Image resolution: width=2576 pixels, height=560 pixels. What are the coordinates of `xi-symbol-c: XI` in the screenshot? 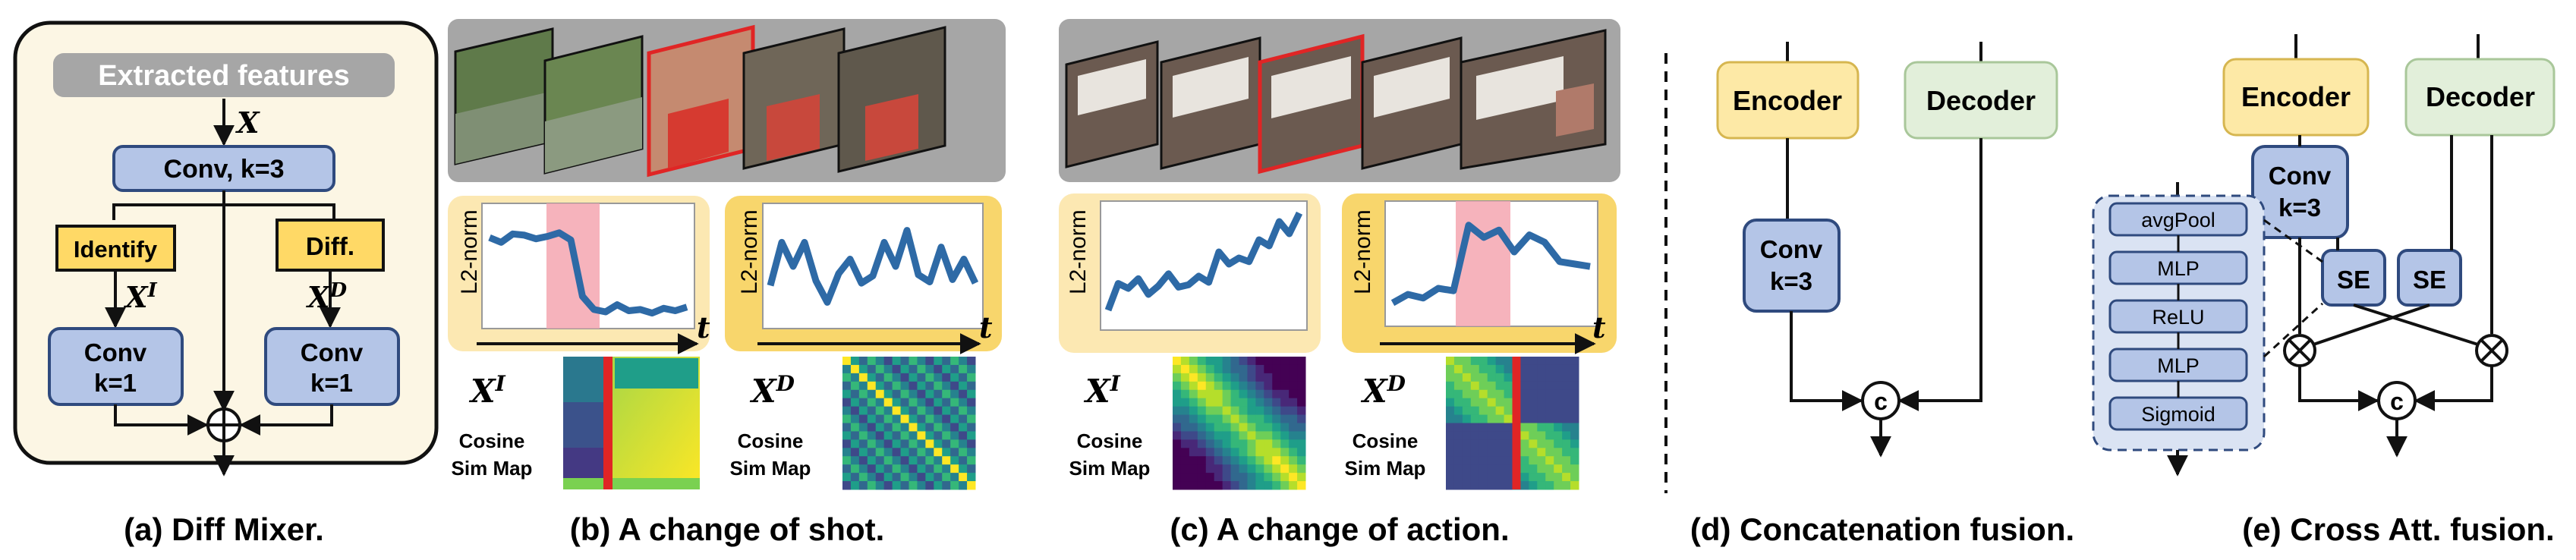 It's located at (1102, 391).